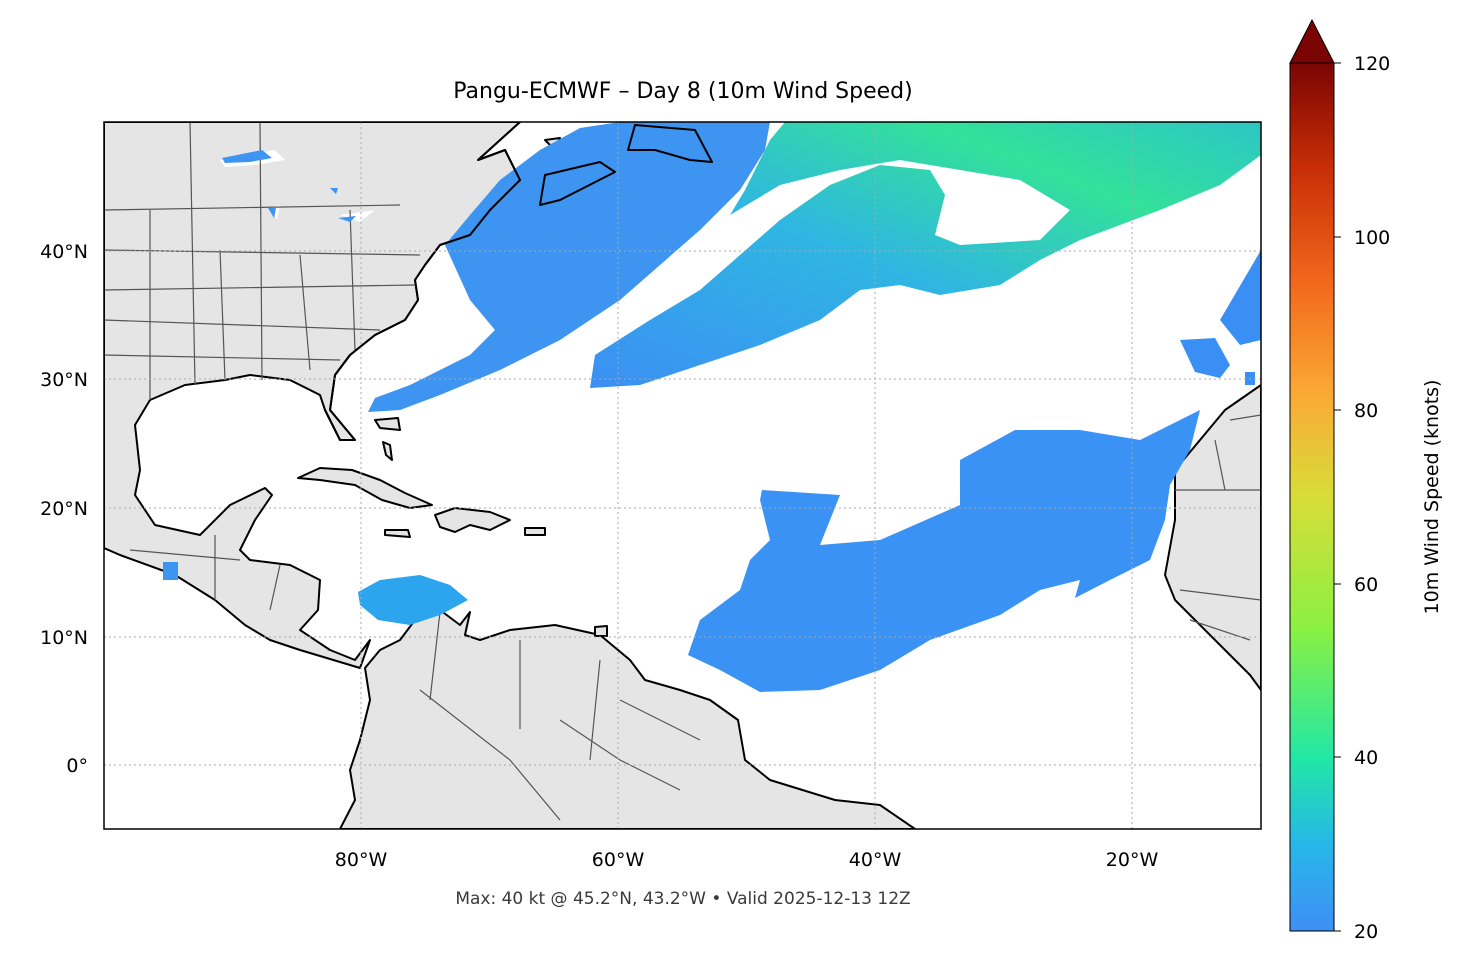 Image resolution: width=1466 pixels, height=969 pixels. I want to click on y-tick-labels: 40°N 30°N 20°N 10°N 0°, so click(64, 509).